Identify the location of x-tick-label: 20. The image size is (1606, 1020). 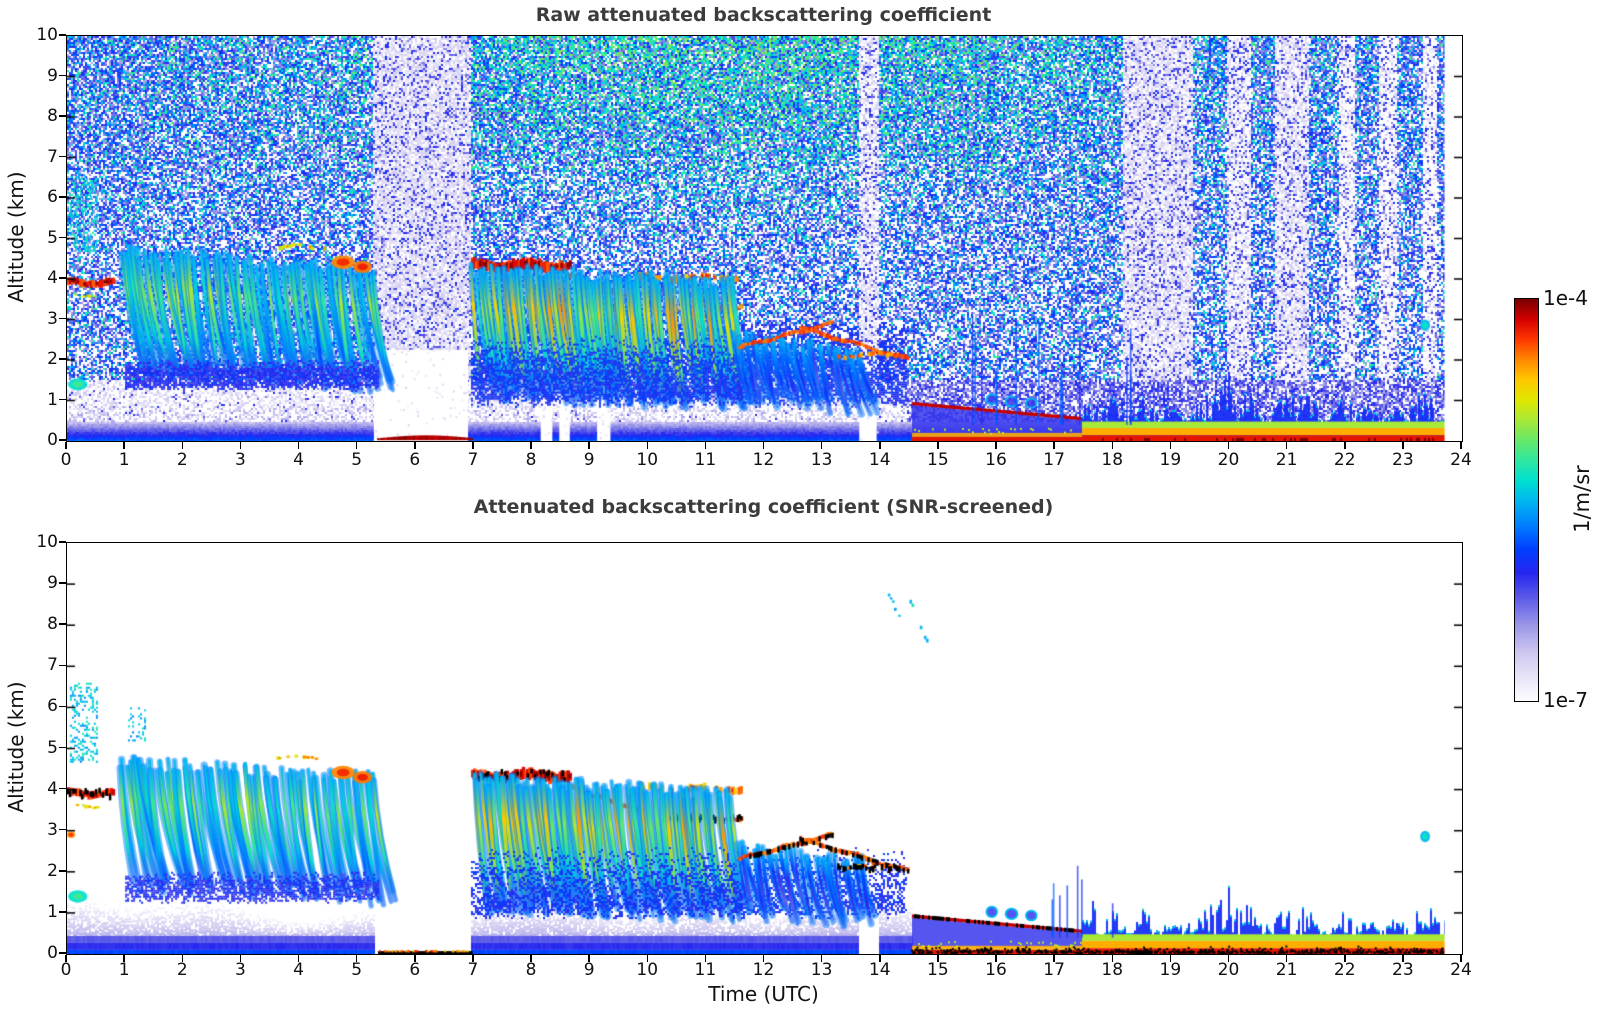
(1228, 970).